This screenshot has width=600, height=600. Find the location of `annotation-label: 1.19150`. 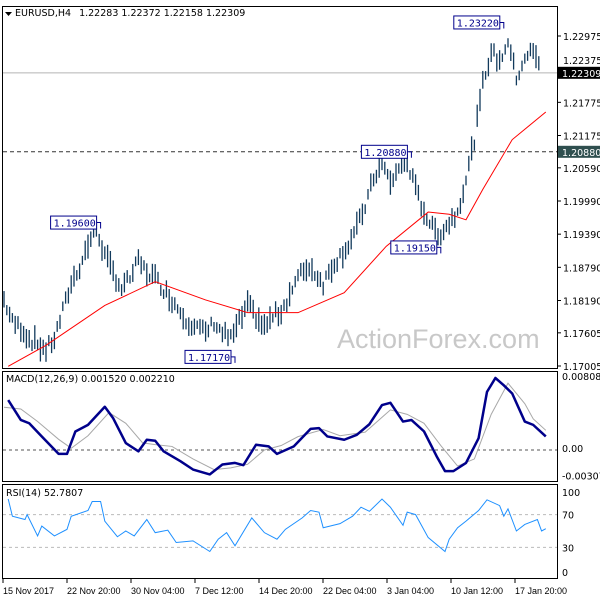

annotation-label: 1.19150 is located at coordinates (415, 248).